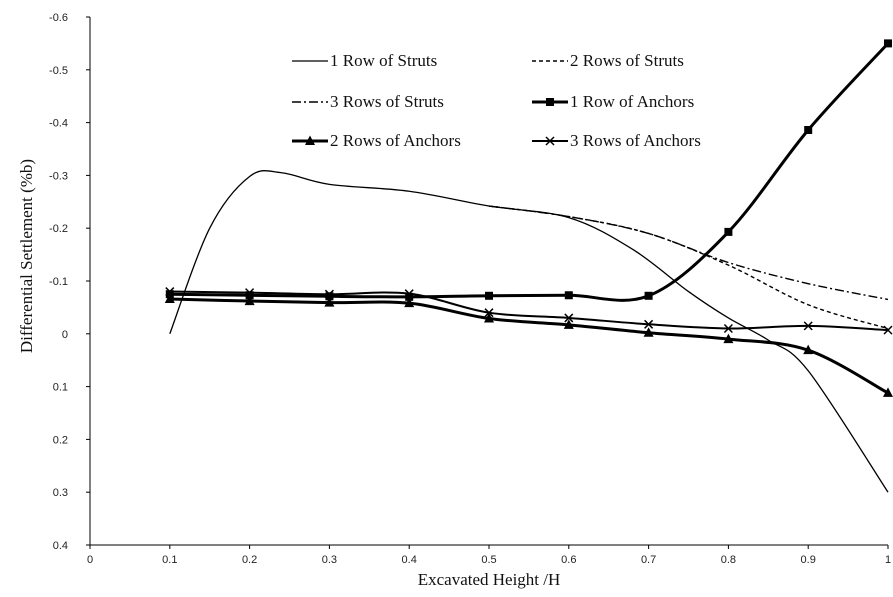  I want to click on y-tick-label: -0.3, so click(58, 176).